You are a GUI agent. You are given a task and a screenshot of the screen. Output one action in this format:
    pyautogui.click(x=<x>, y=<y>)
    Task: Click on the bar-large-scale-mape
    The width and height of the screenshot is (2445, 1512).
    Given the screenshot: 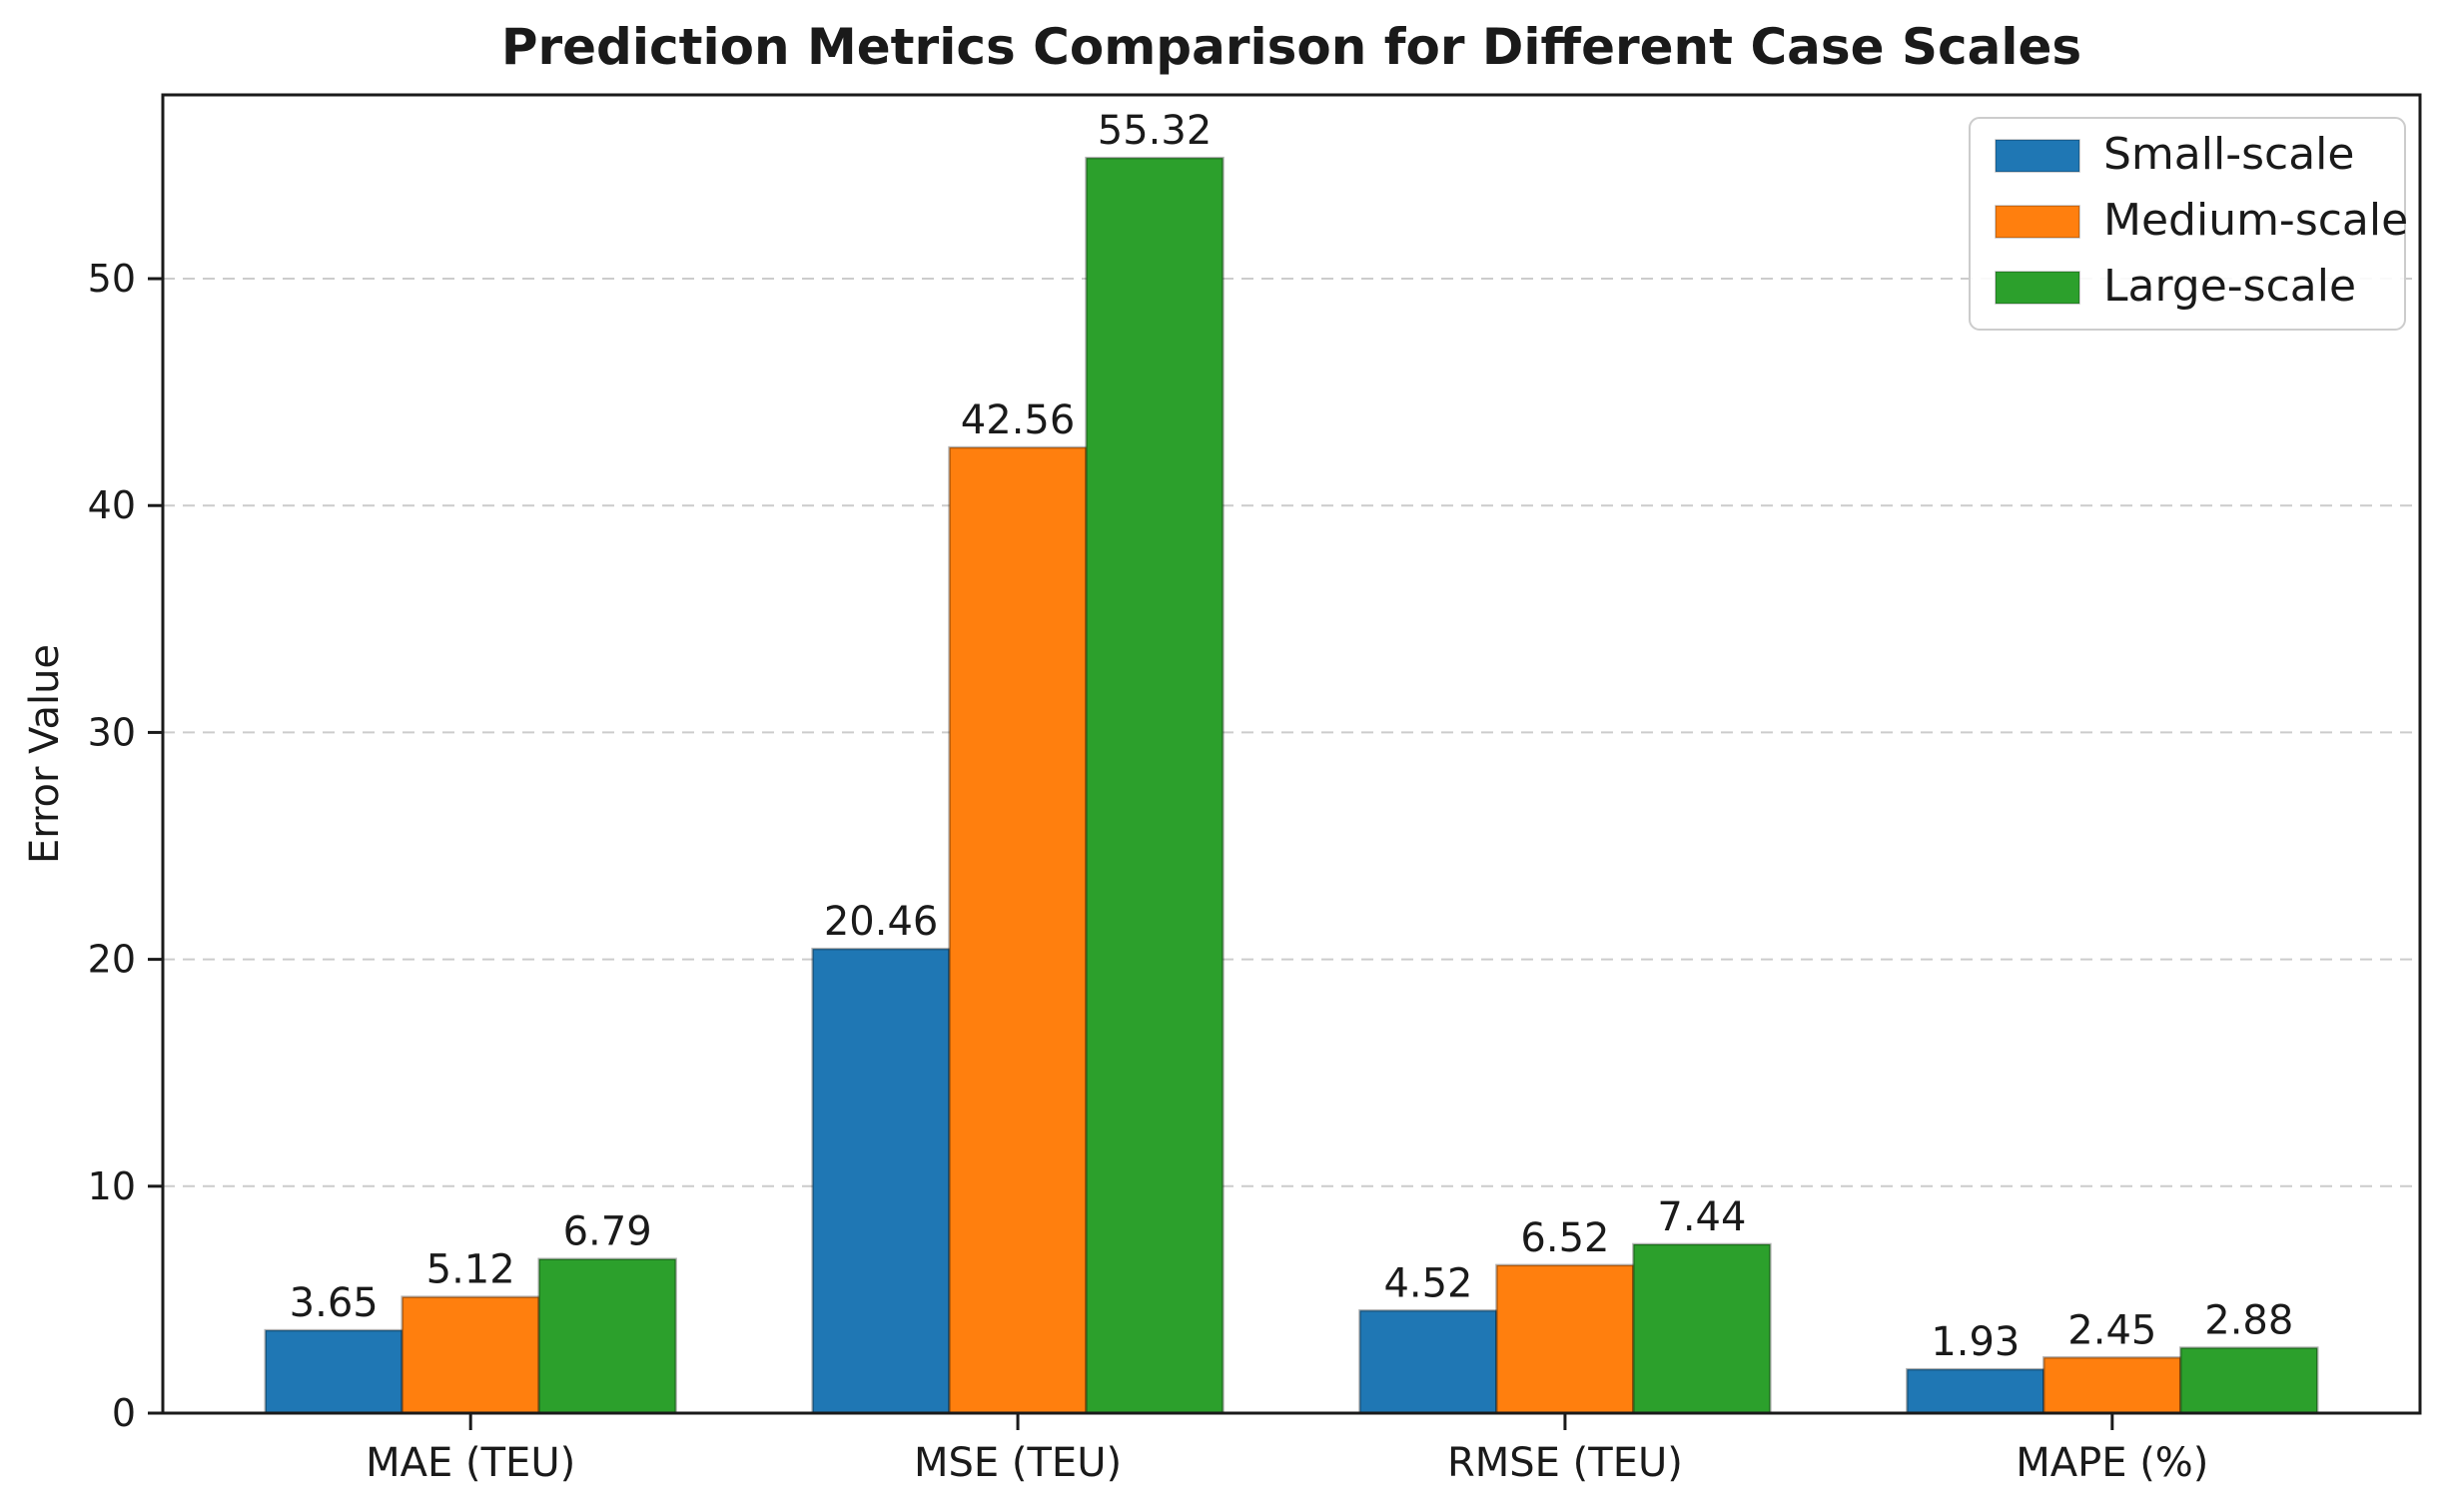 What is the action you would take?
    pyautogui.click(x=2249, y=1380)
    